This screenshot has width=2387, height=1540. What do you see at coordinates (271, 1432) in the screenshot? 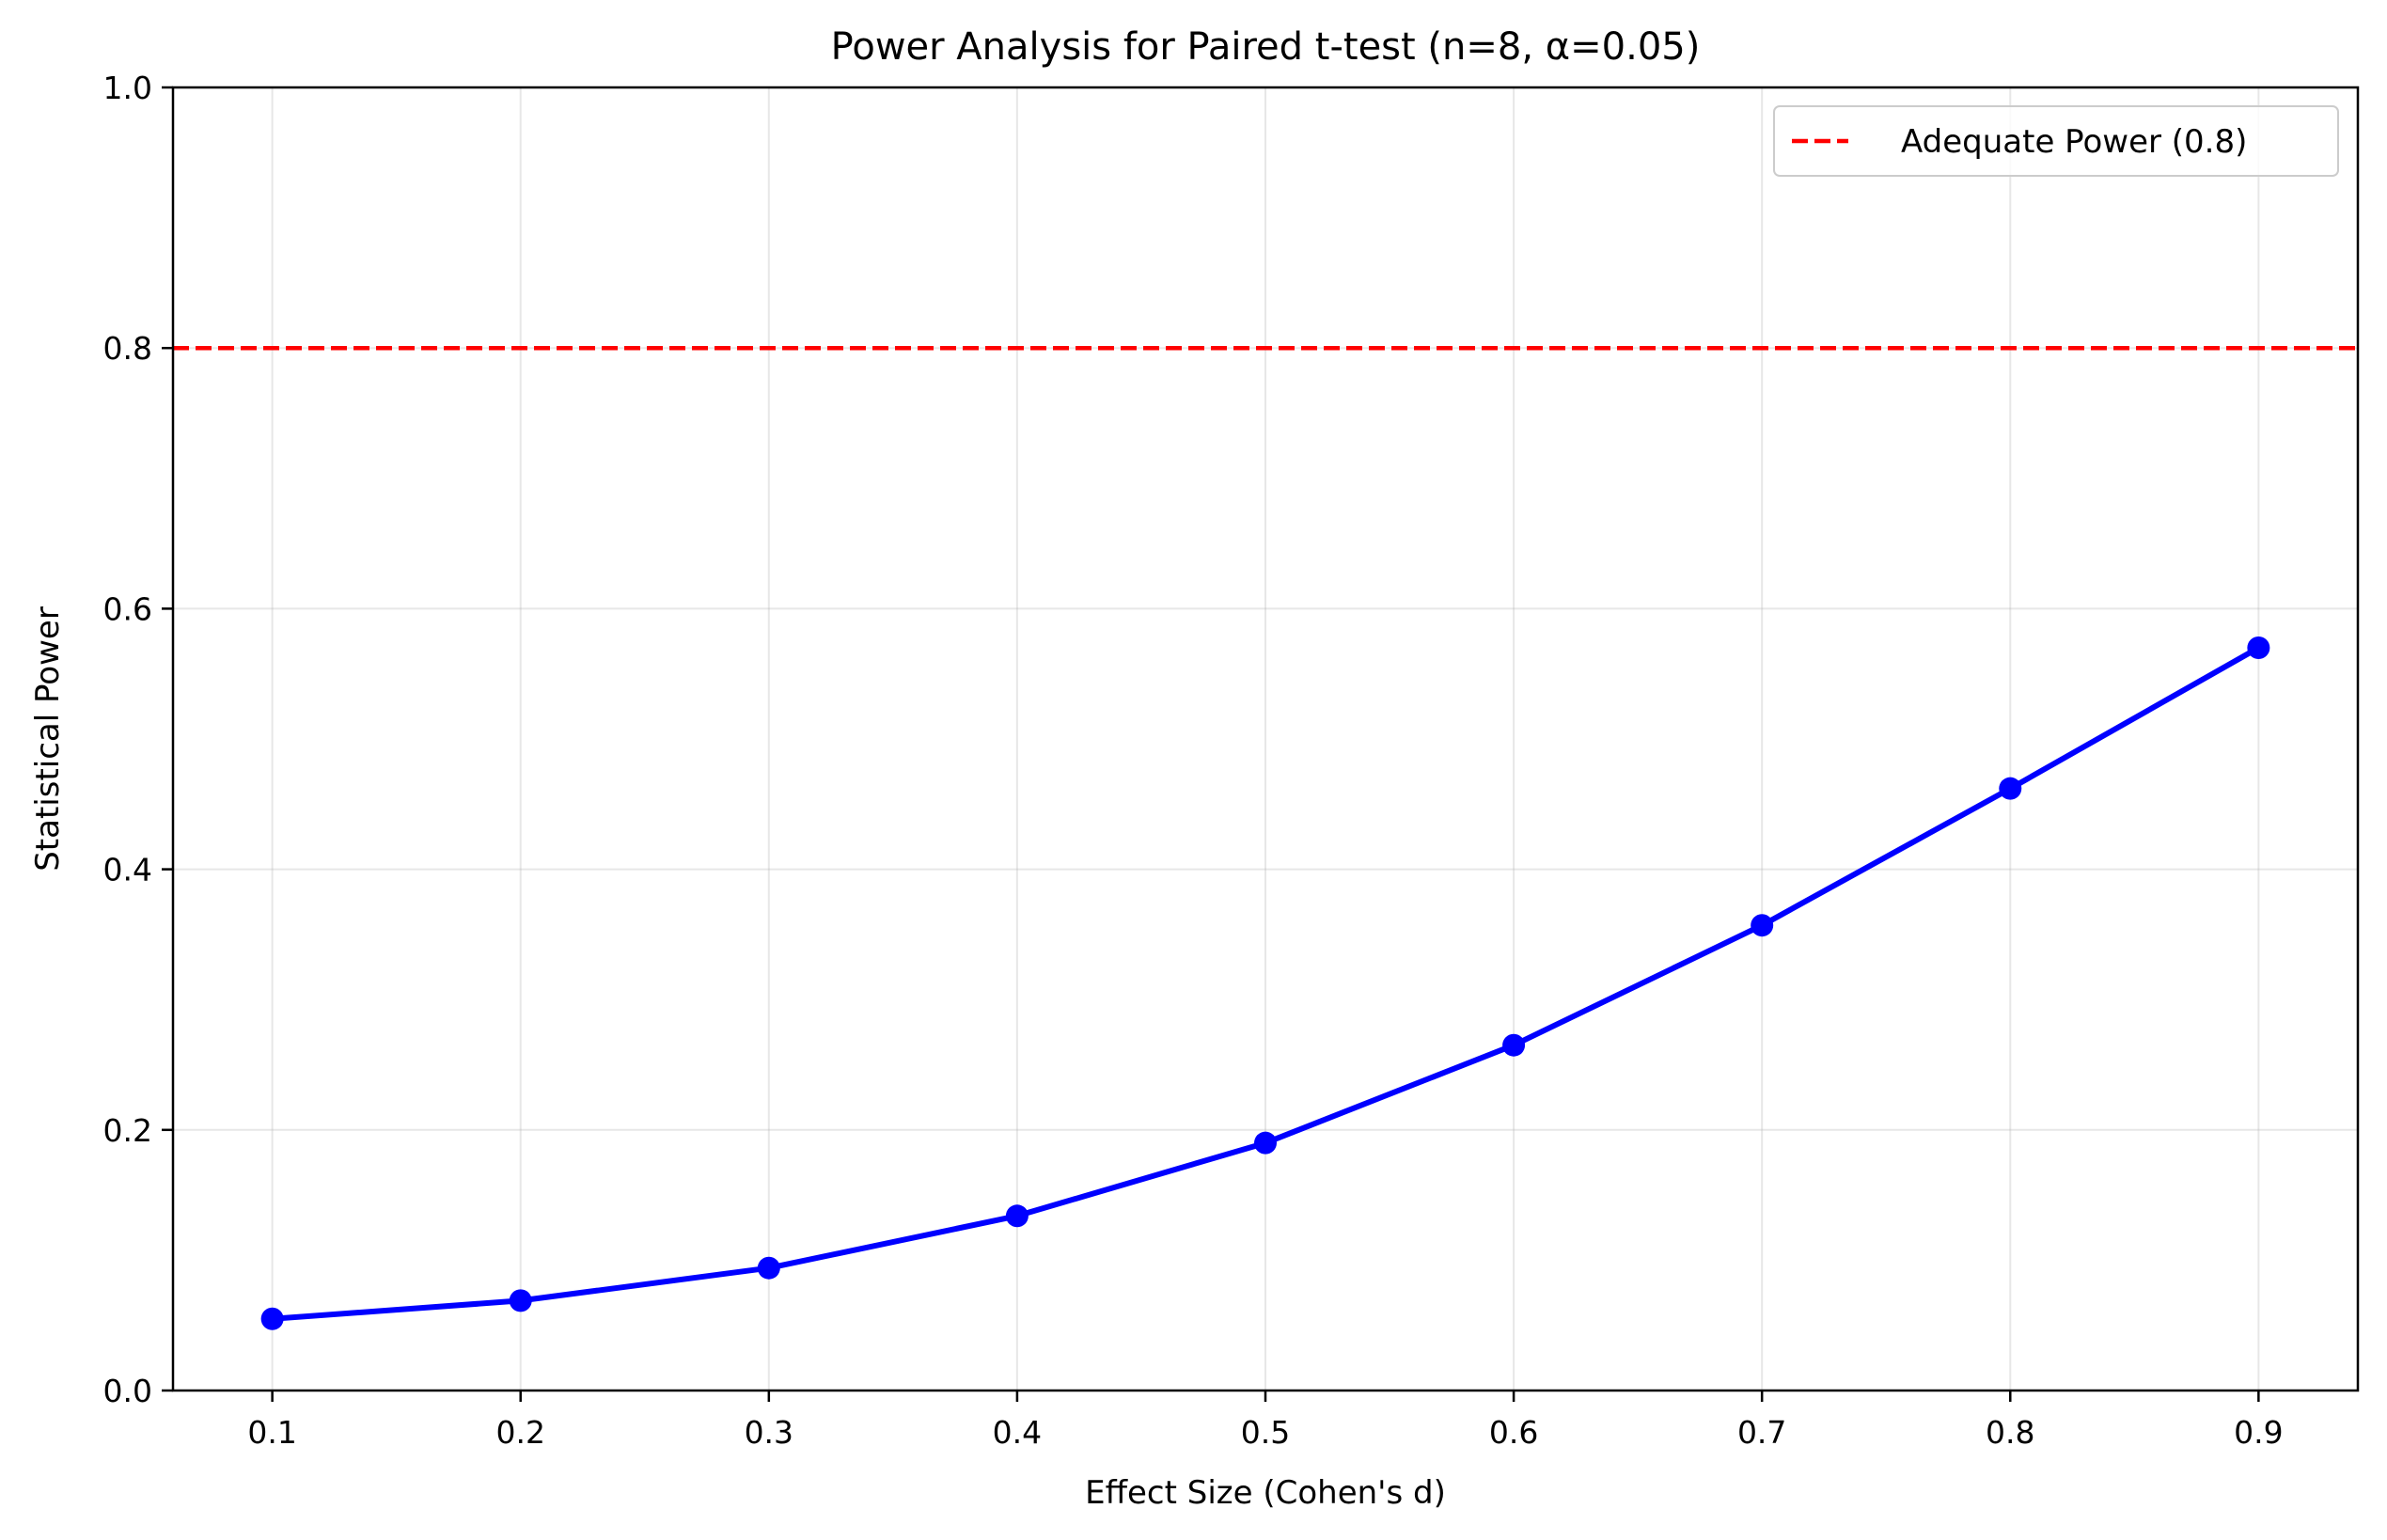
I see `x-tick-label: 0.1` at bounding box center [271, 1432].